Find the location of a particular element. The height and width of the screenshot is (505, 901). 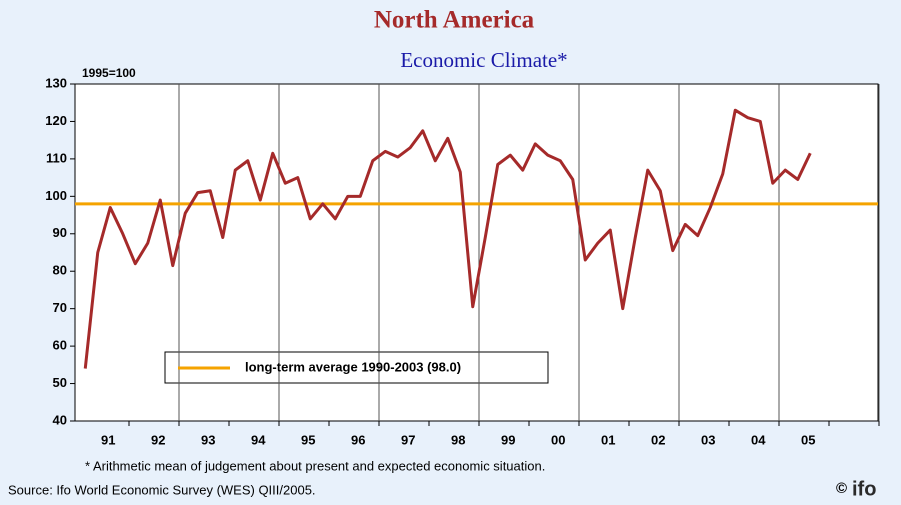

x-tick-label: 99 is located at coordinates (508, 439).